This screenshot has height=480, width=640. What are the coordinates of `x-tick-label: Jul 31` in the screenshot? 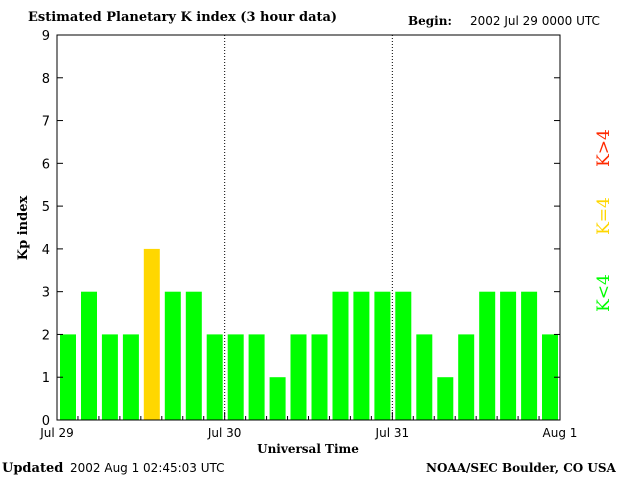 It's located at (392, 433).